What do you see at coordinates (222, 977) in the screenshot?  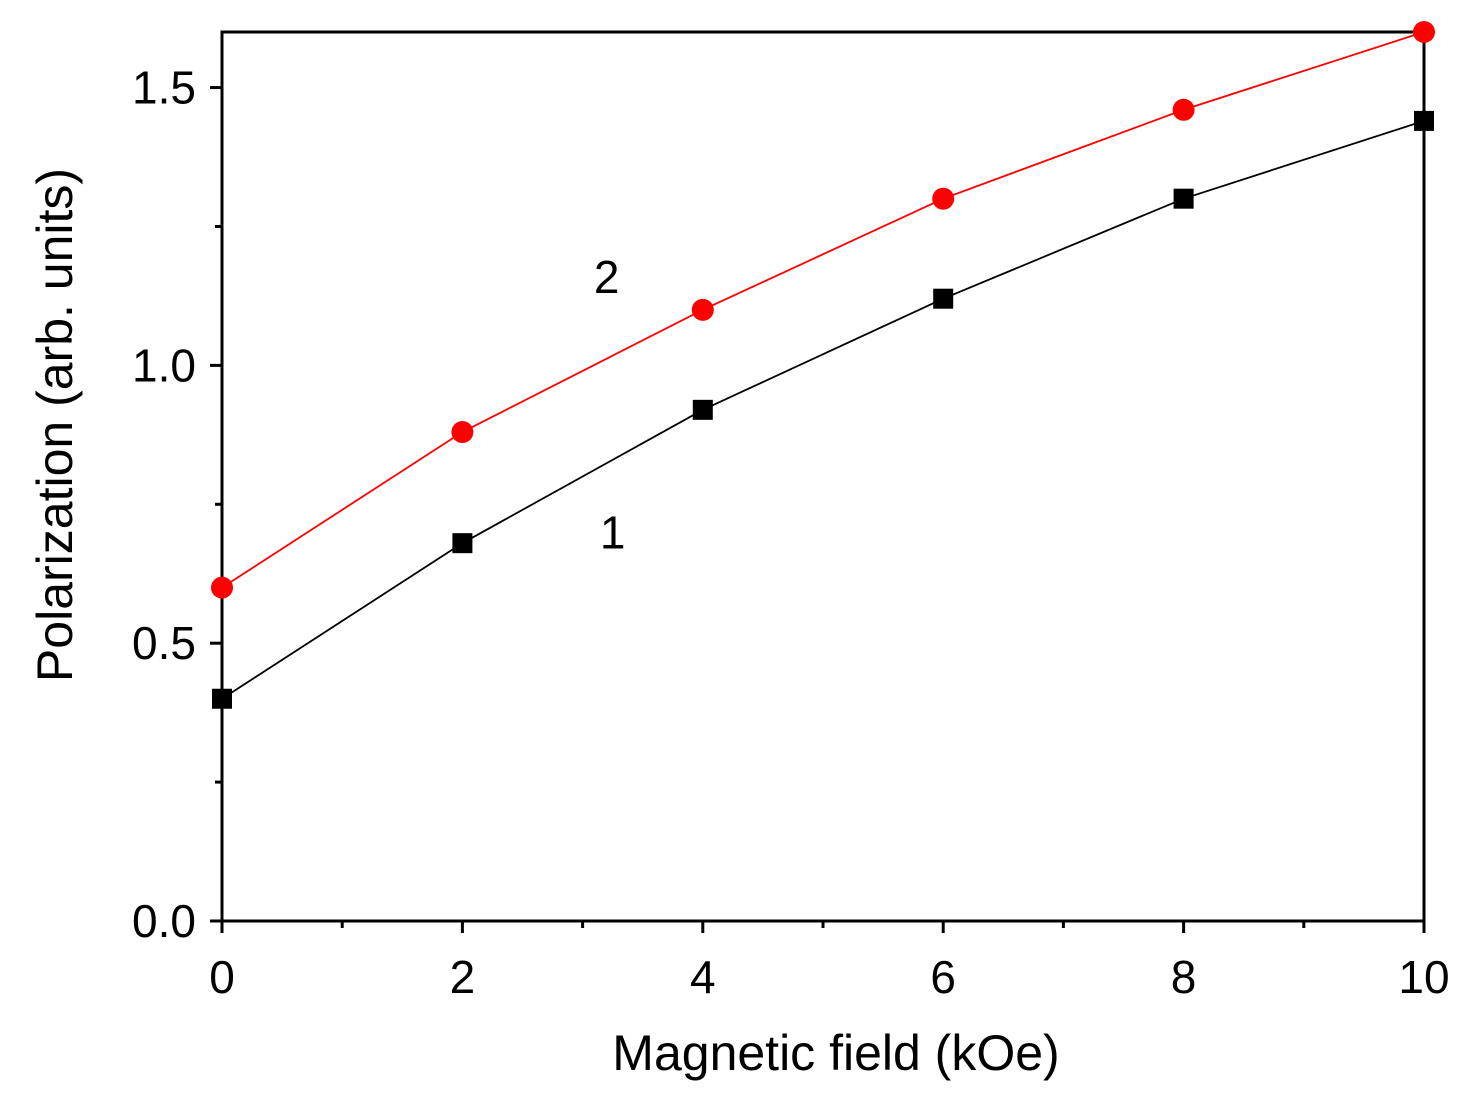 I see `x-tick-label: 0` at bounding box center [222, 977].